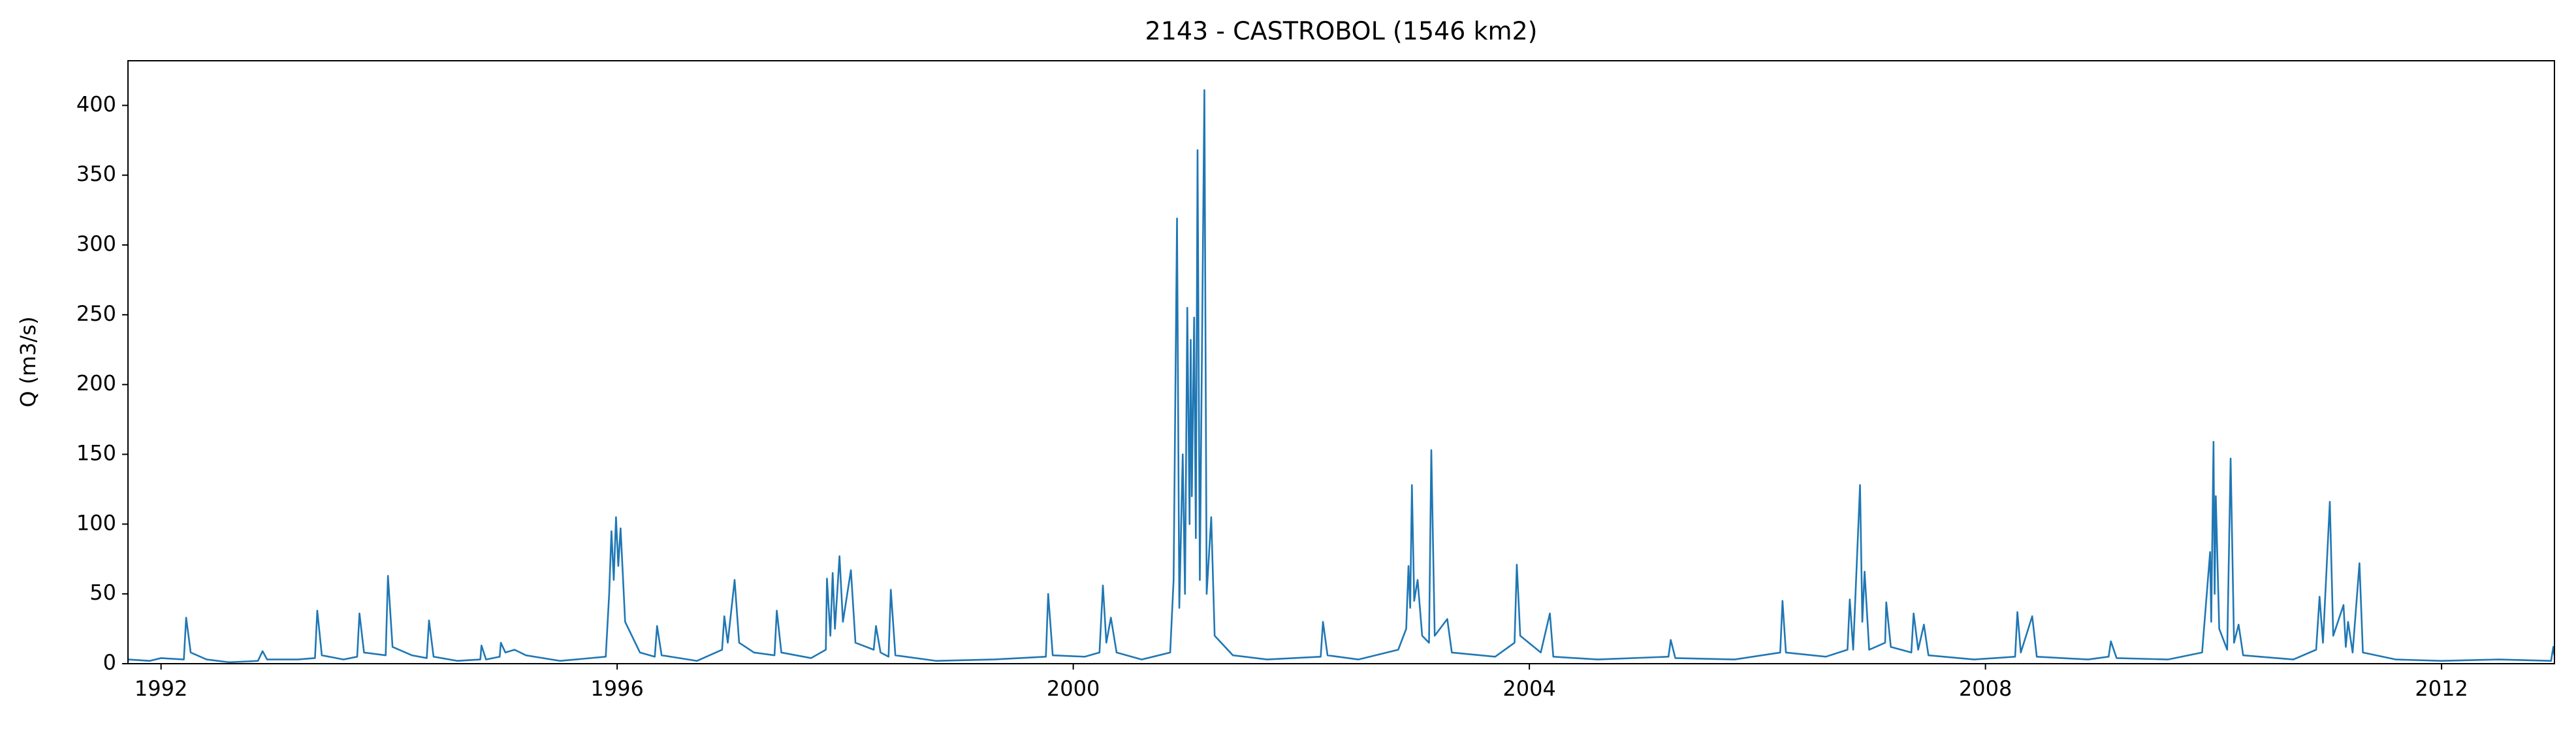 The height and width of the screenshot is (729, 2576). I want to click on y-tick-label: 200, so click(96, 383).